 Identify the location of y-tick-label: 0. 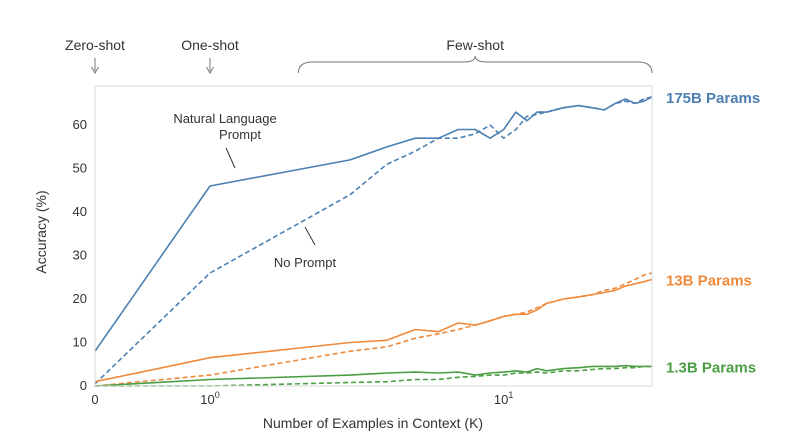
(83, 385).